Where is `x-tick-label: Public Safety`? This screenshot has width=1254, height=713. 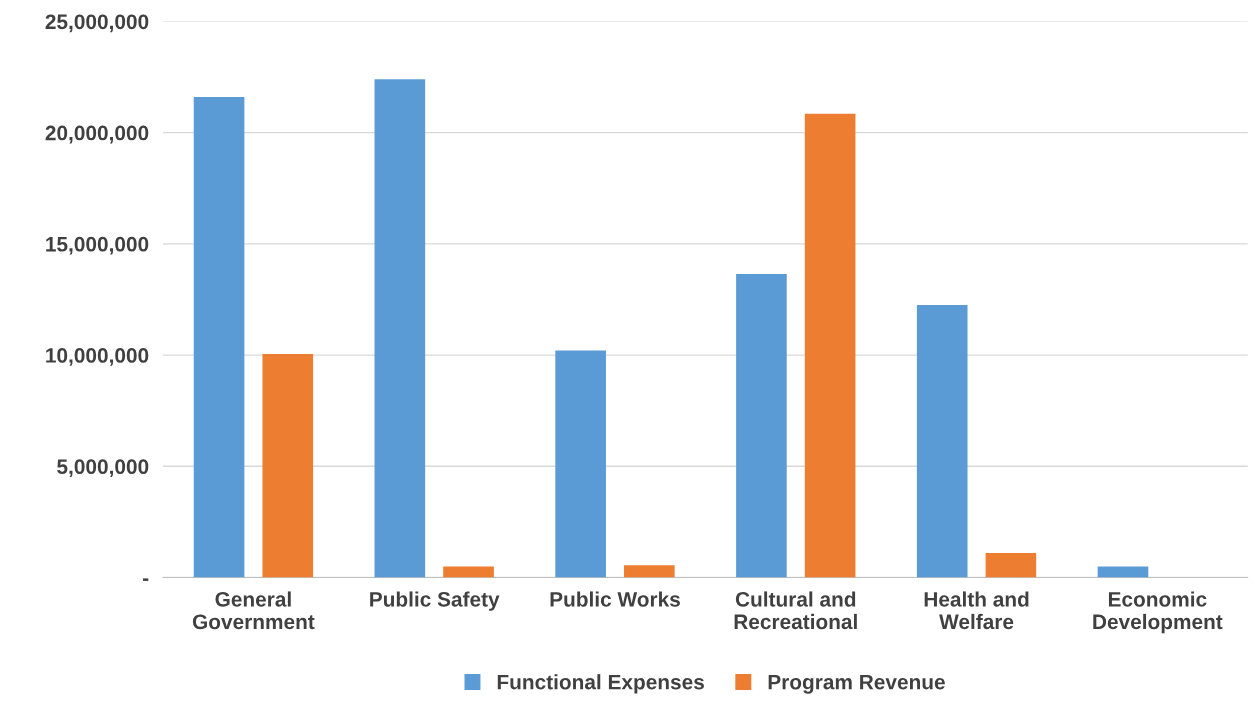 x-tick-label: Public Safety is located at coordinates (435, 601).